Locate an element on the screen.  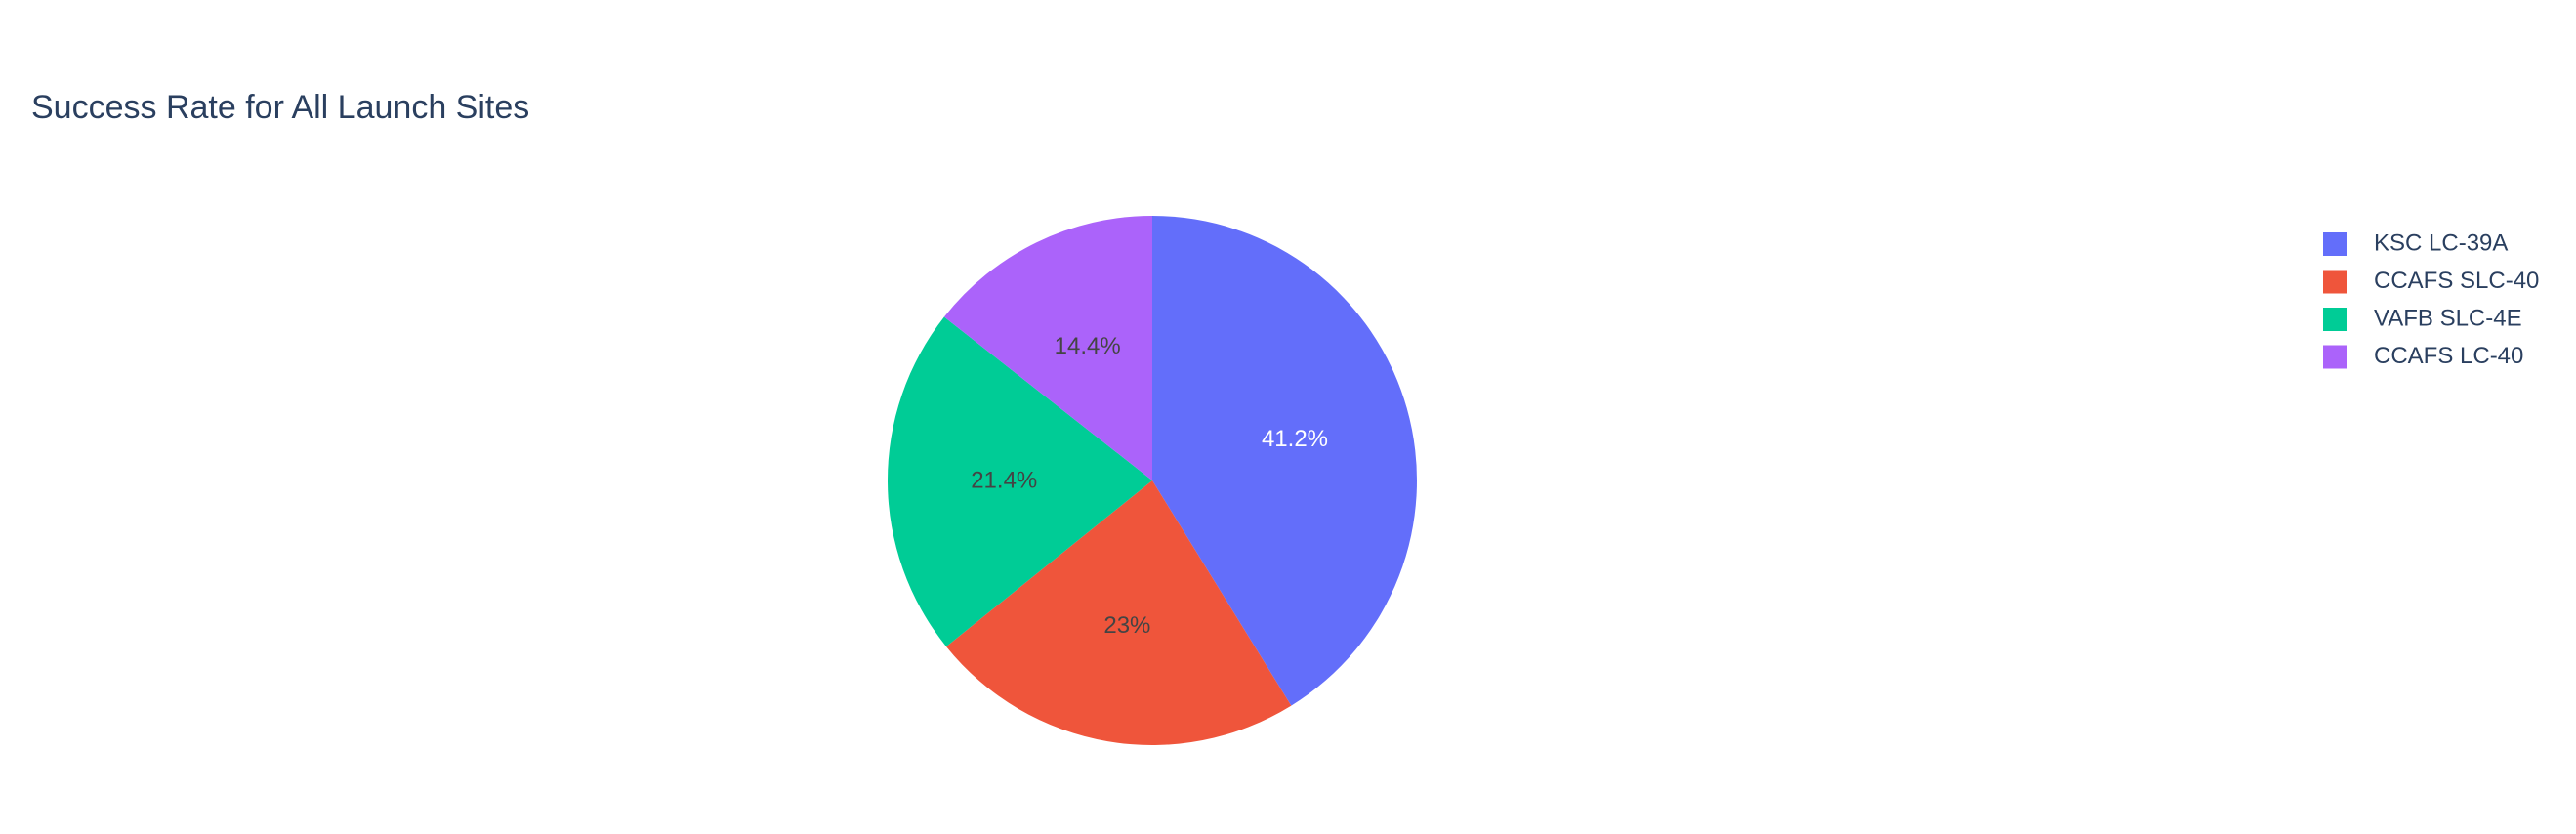
pie-slice-label: 41.2% is located at coordinates (1295, 439).